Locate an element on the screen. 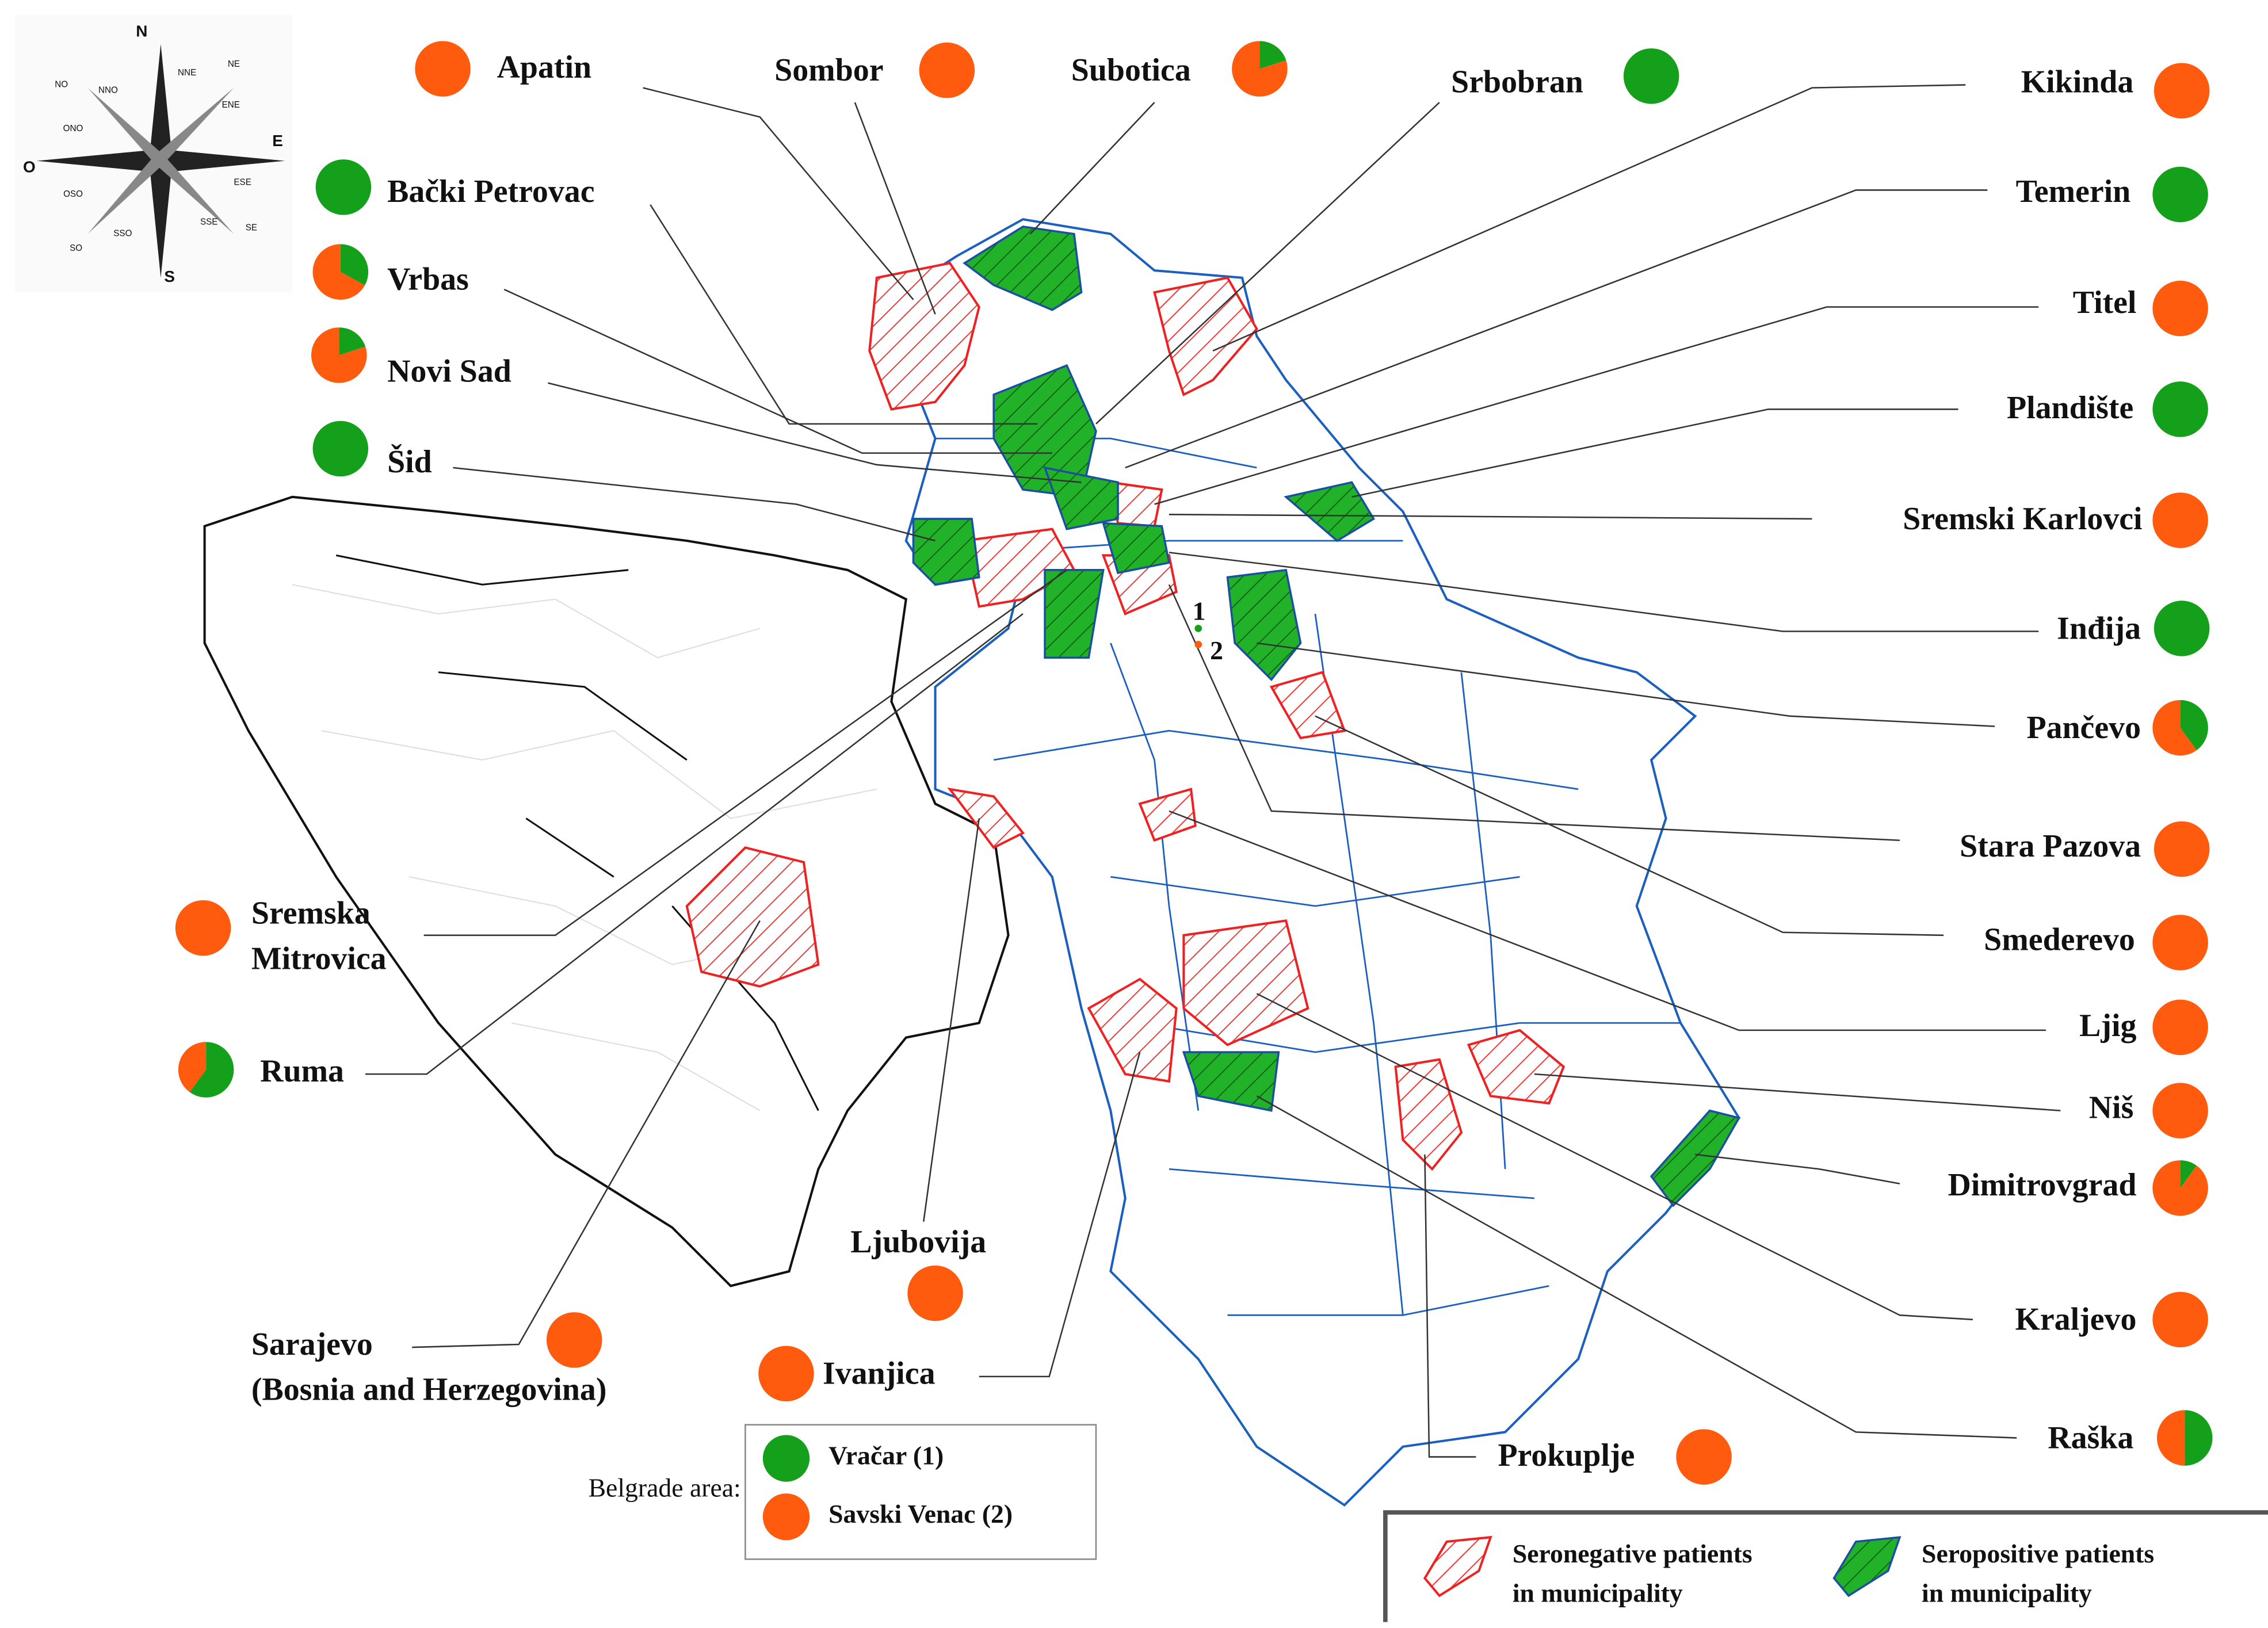  compass is located at coordinates (153, 153).